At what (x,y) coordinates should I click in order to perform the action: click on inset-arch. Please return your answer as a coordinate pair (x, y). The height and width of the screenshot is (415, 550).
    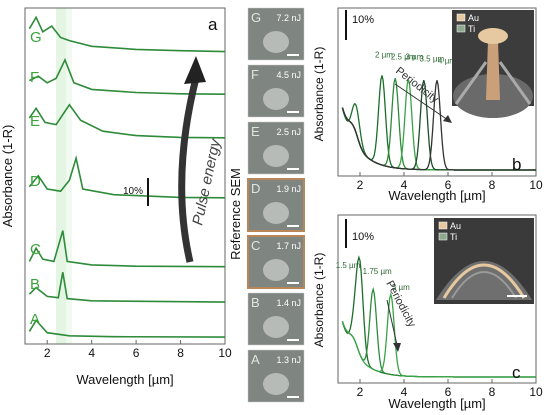
    Looking at the image, I should click on (484, 280).